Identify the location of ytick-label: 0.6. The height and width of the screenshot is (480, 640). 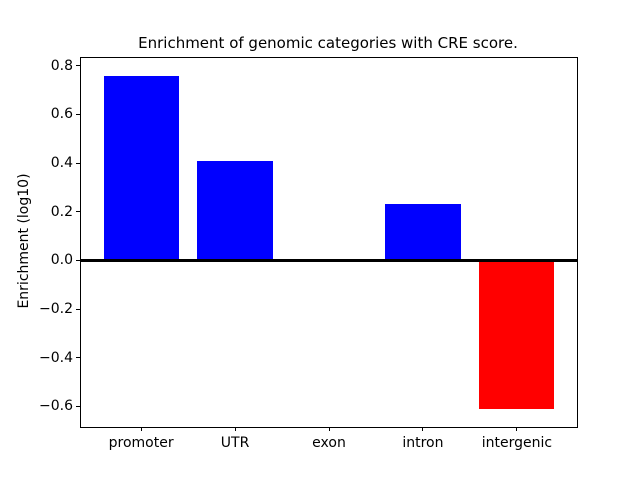
(61, 114).